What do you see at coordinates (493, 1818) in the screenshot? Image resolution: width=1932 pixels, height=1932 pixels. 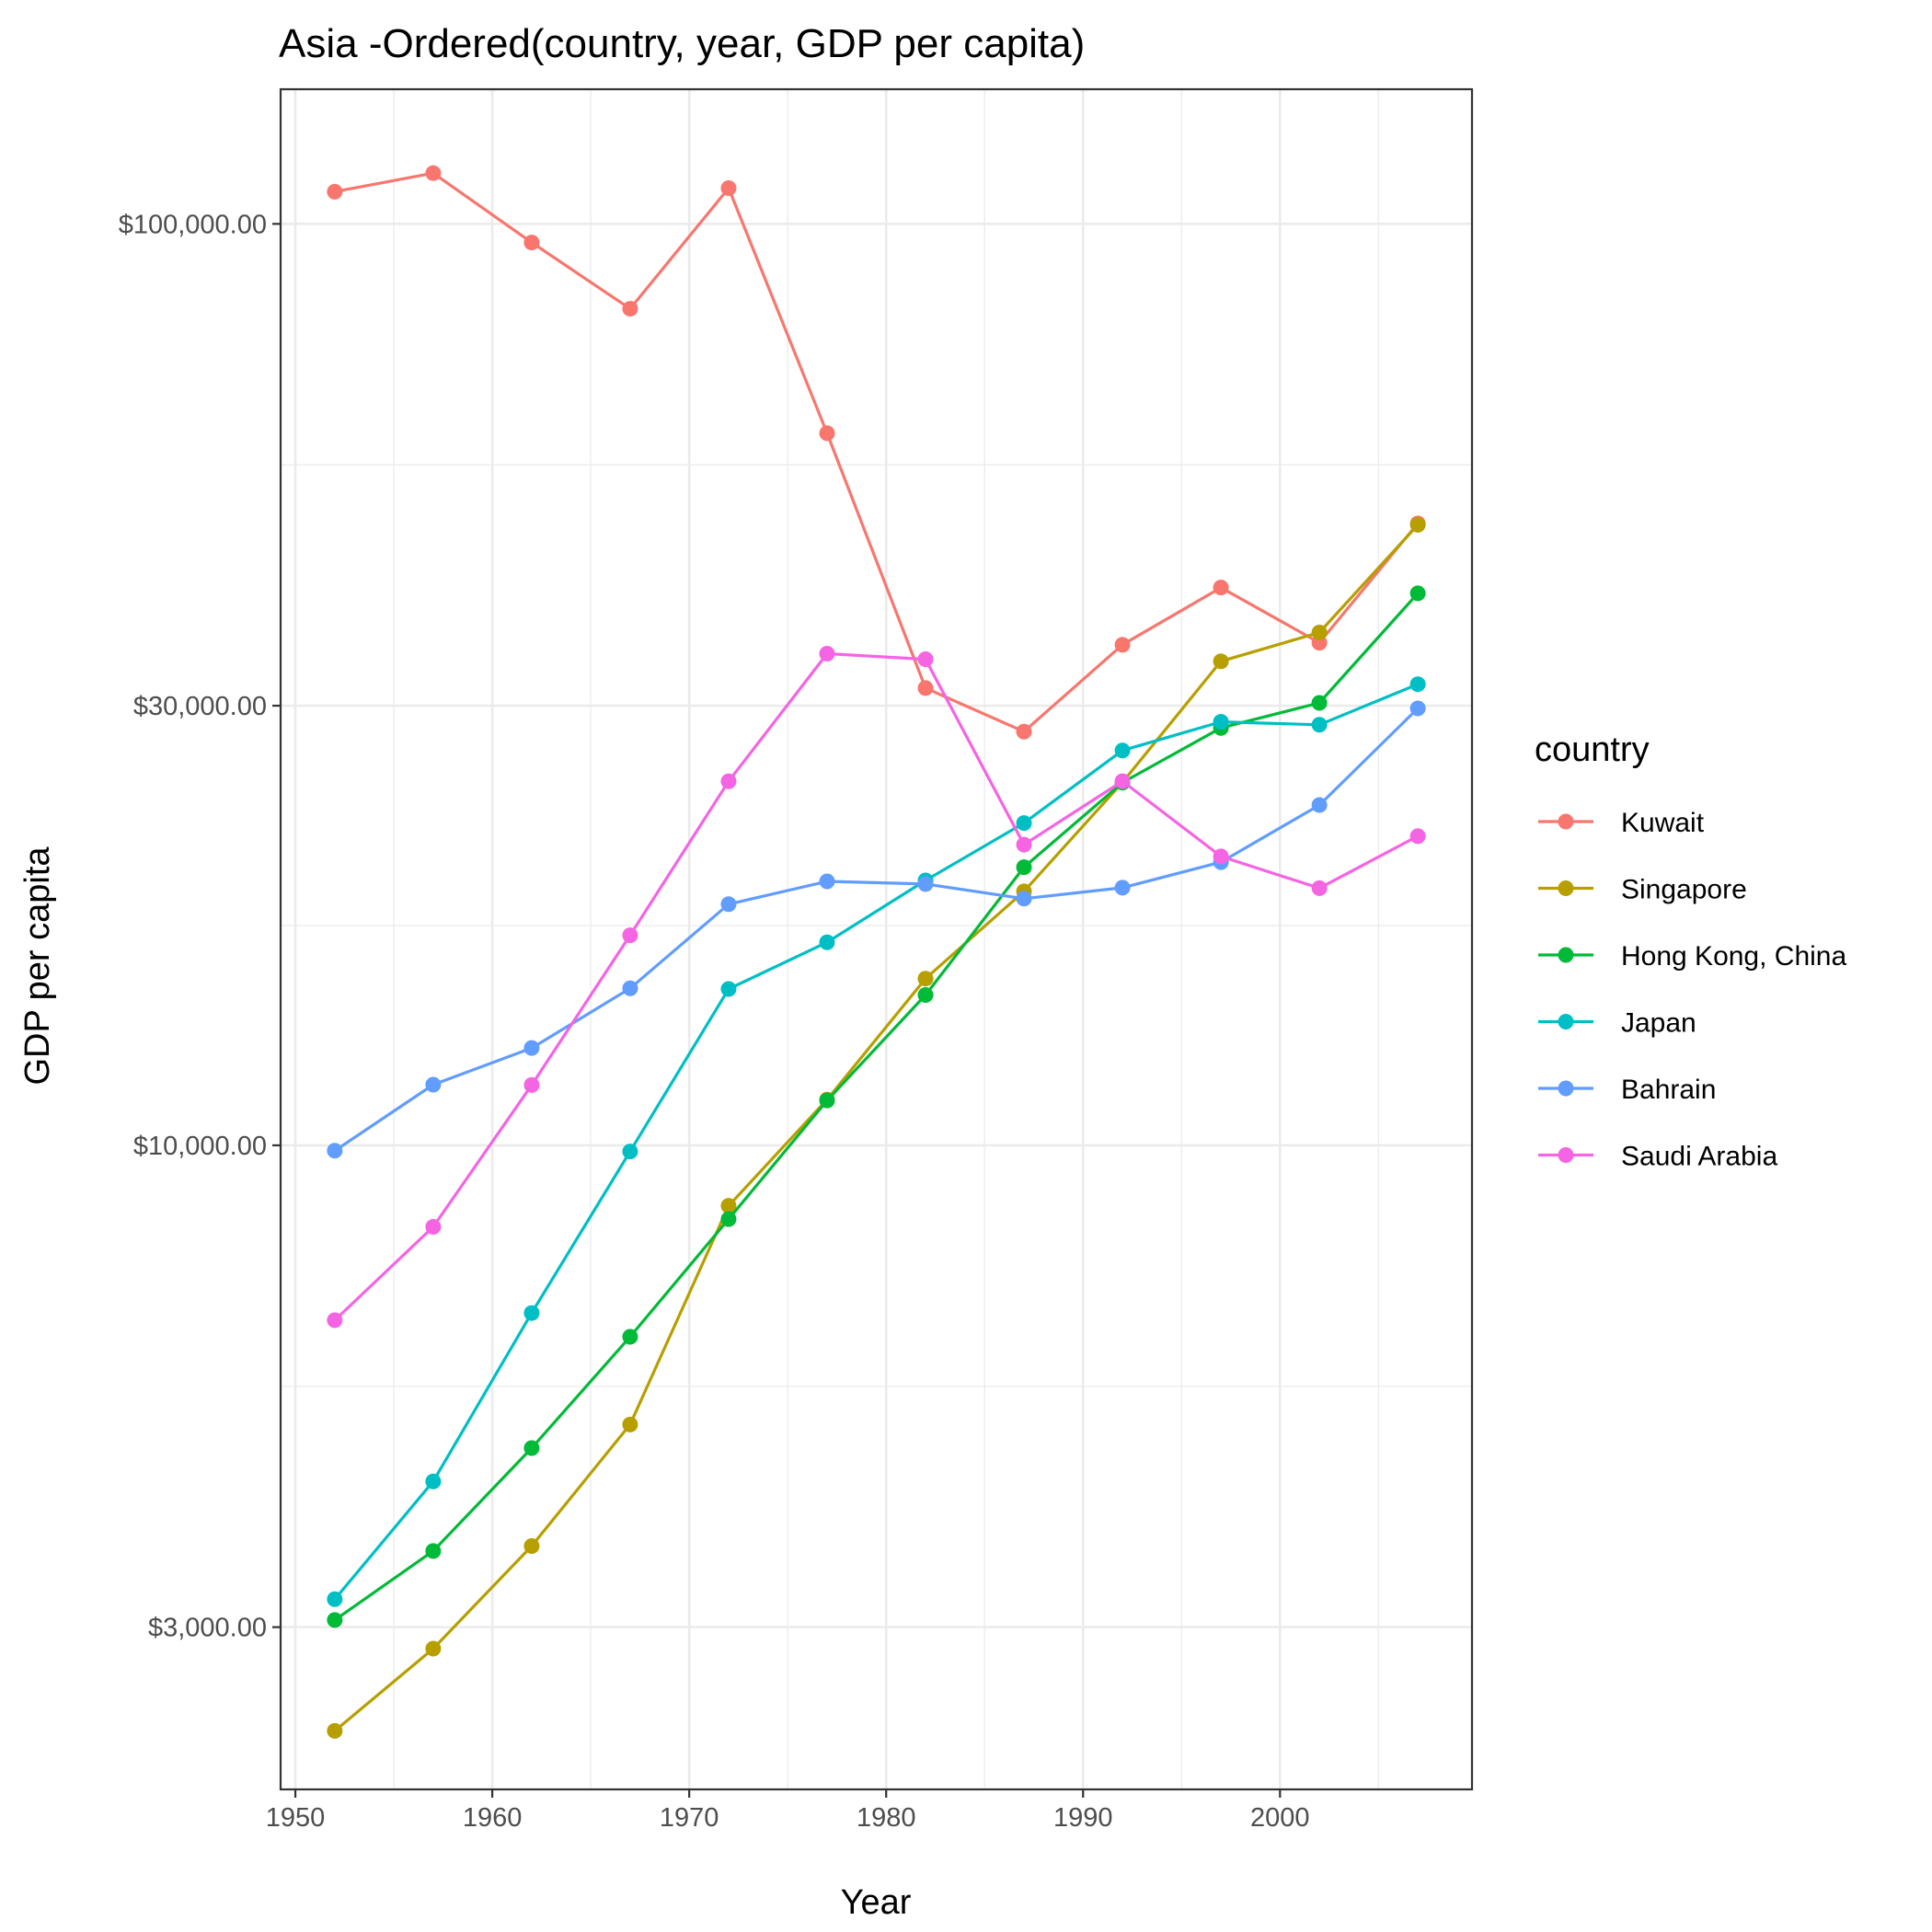 I see `x-tick-label: 1960` at bounding box center [493, 1818].